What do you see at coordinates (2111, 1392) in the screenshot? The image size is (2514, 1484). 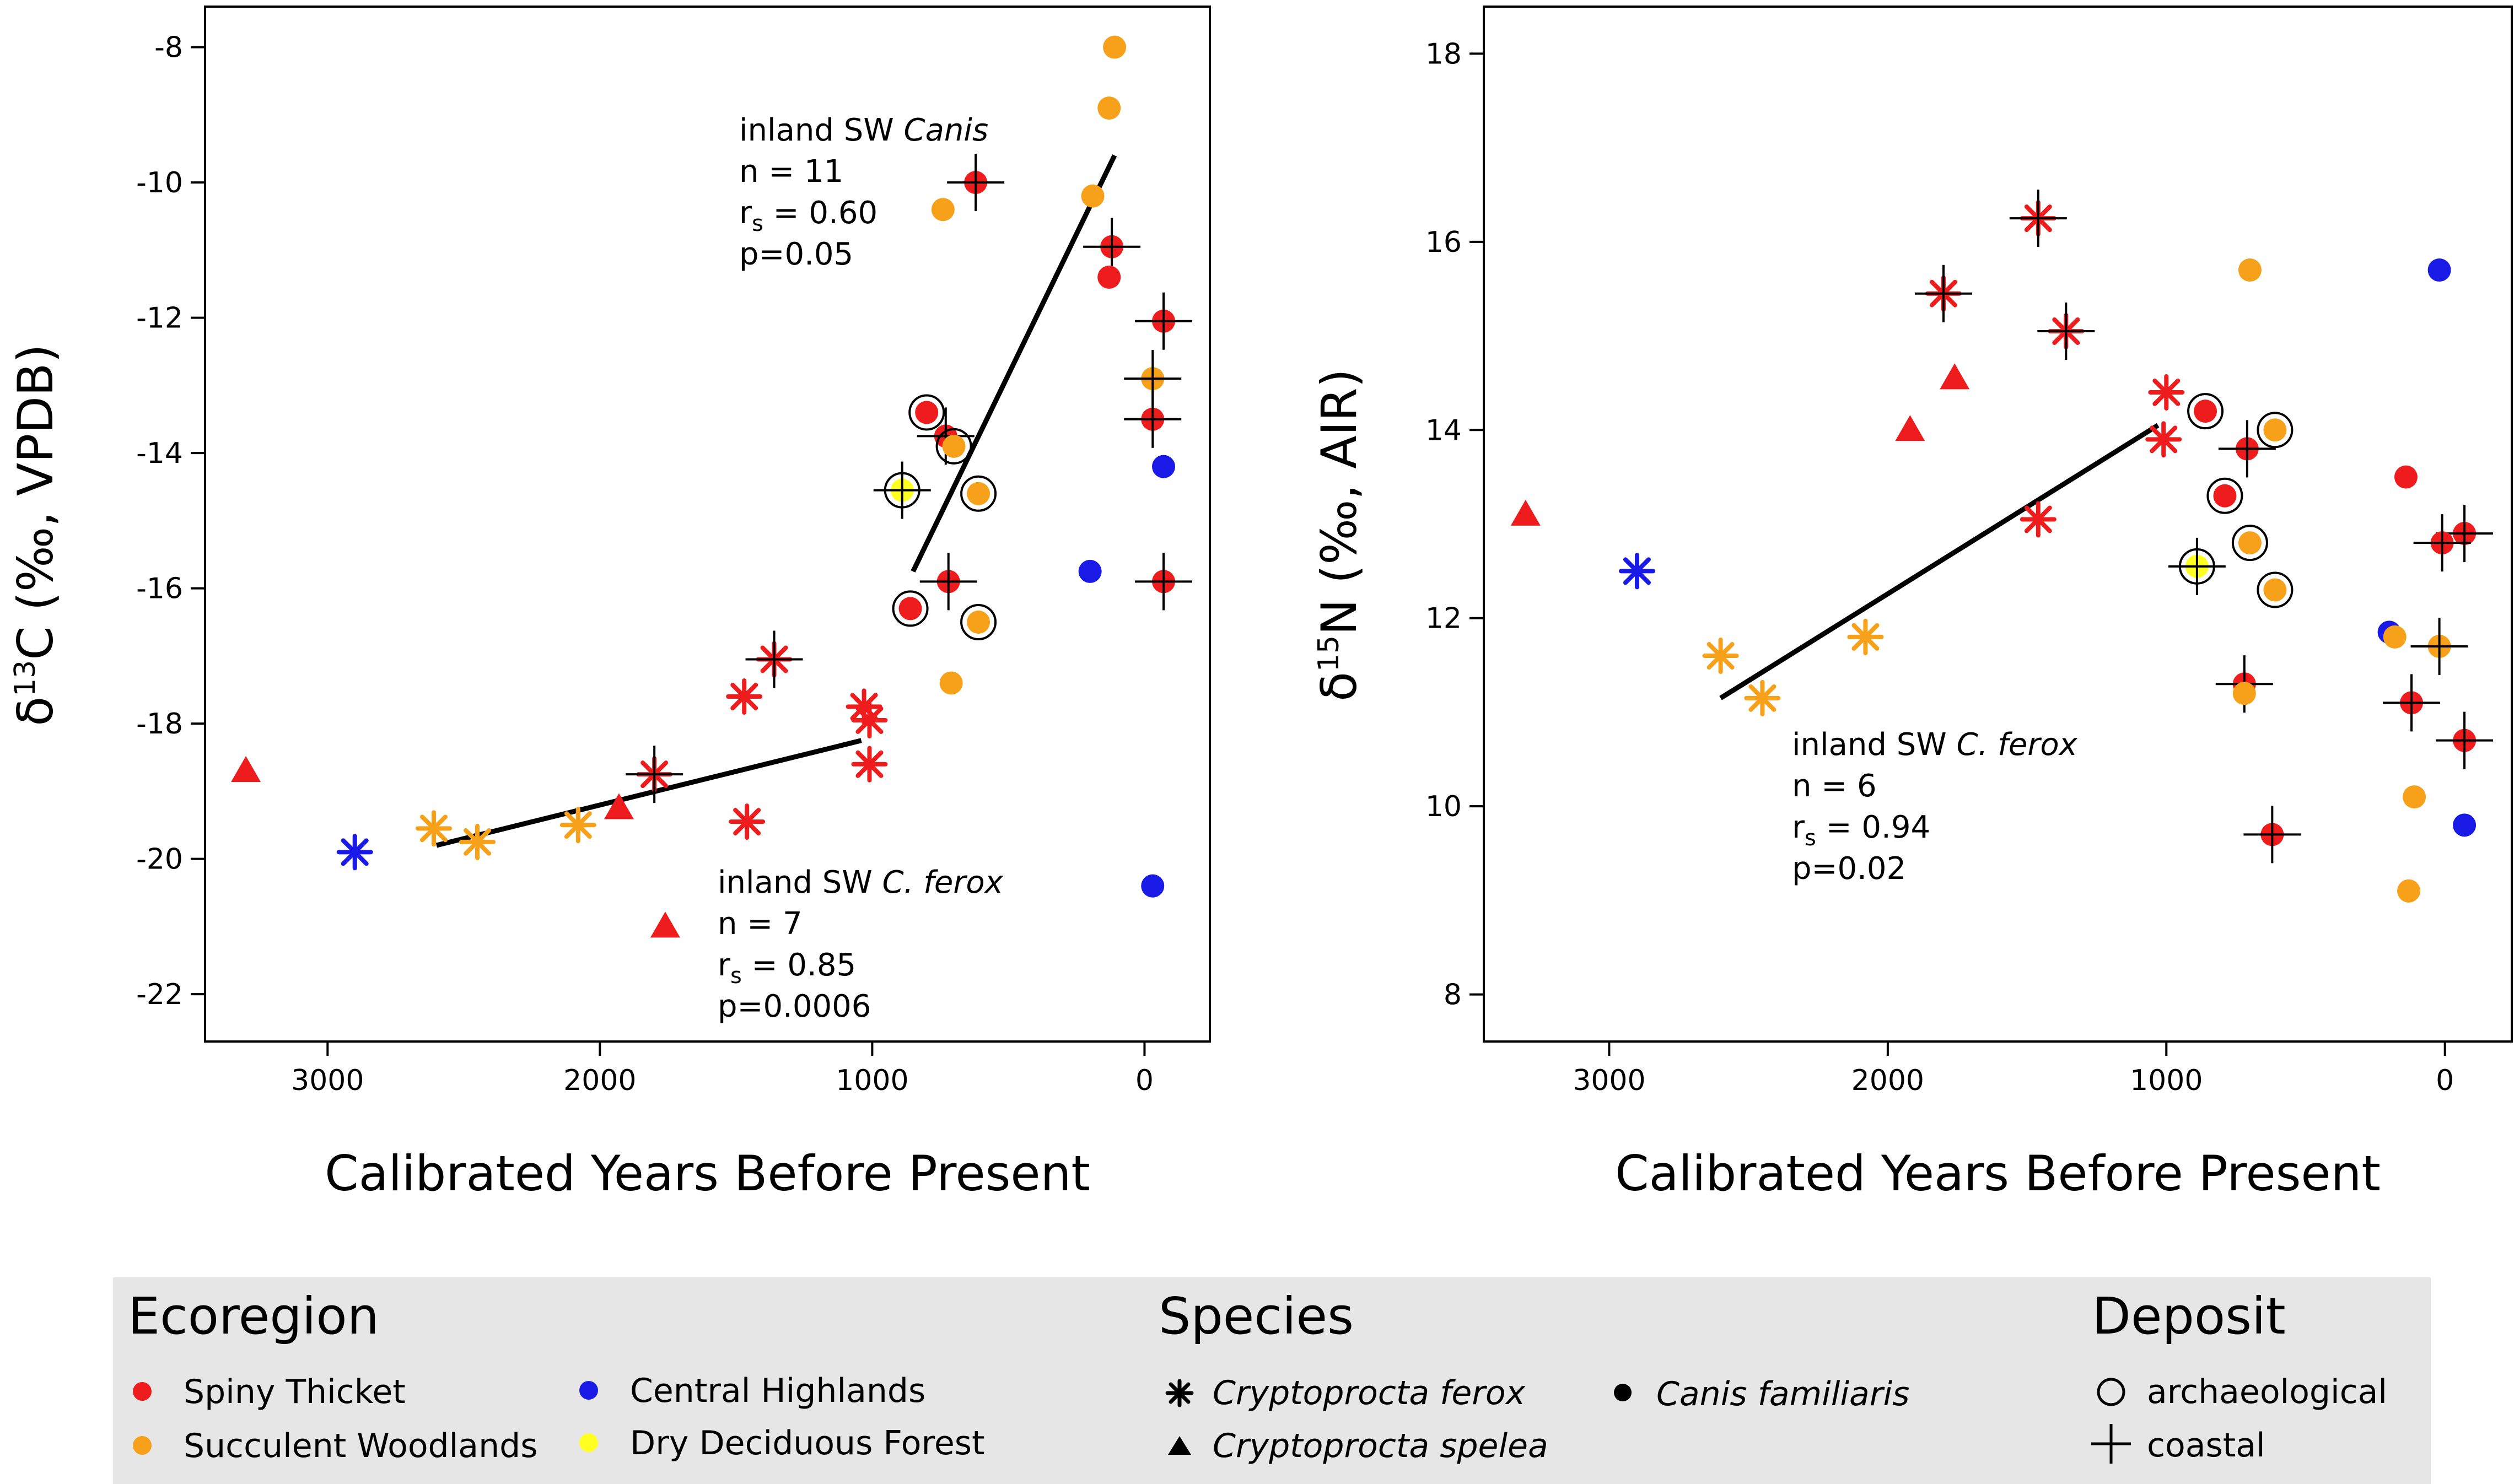 I see `open-circle-icon` at bounding box center [2111, 1392].